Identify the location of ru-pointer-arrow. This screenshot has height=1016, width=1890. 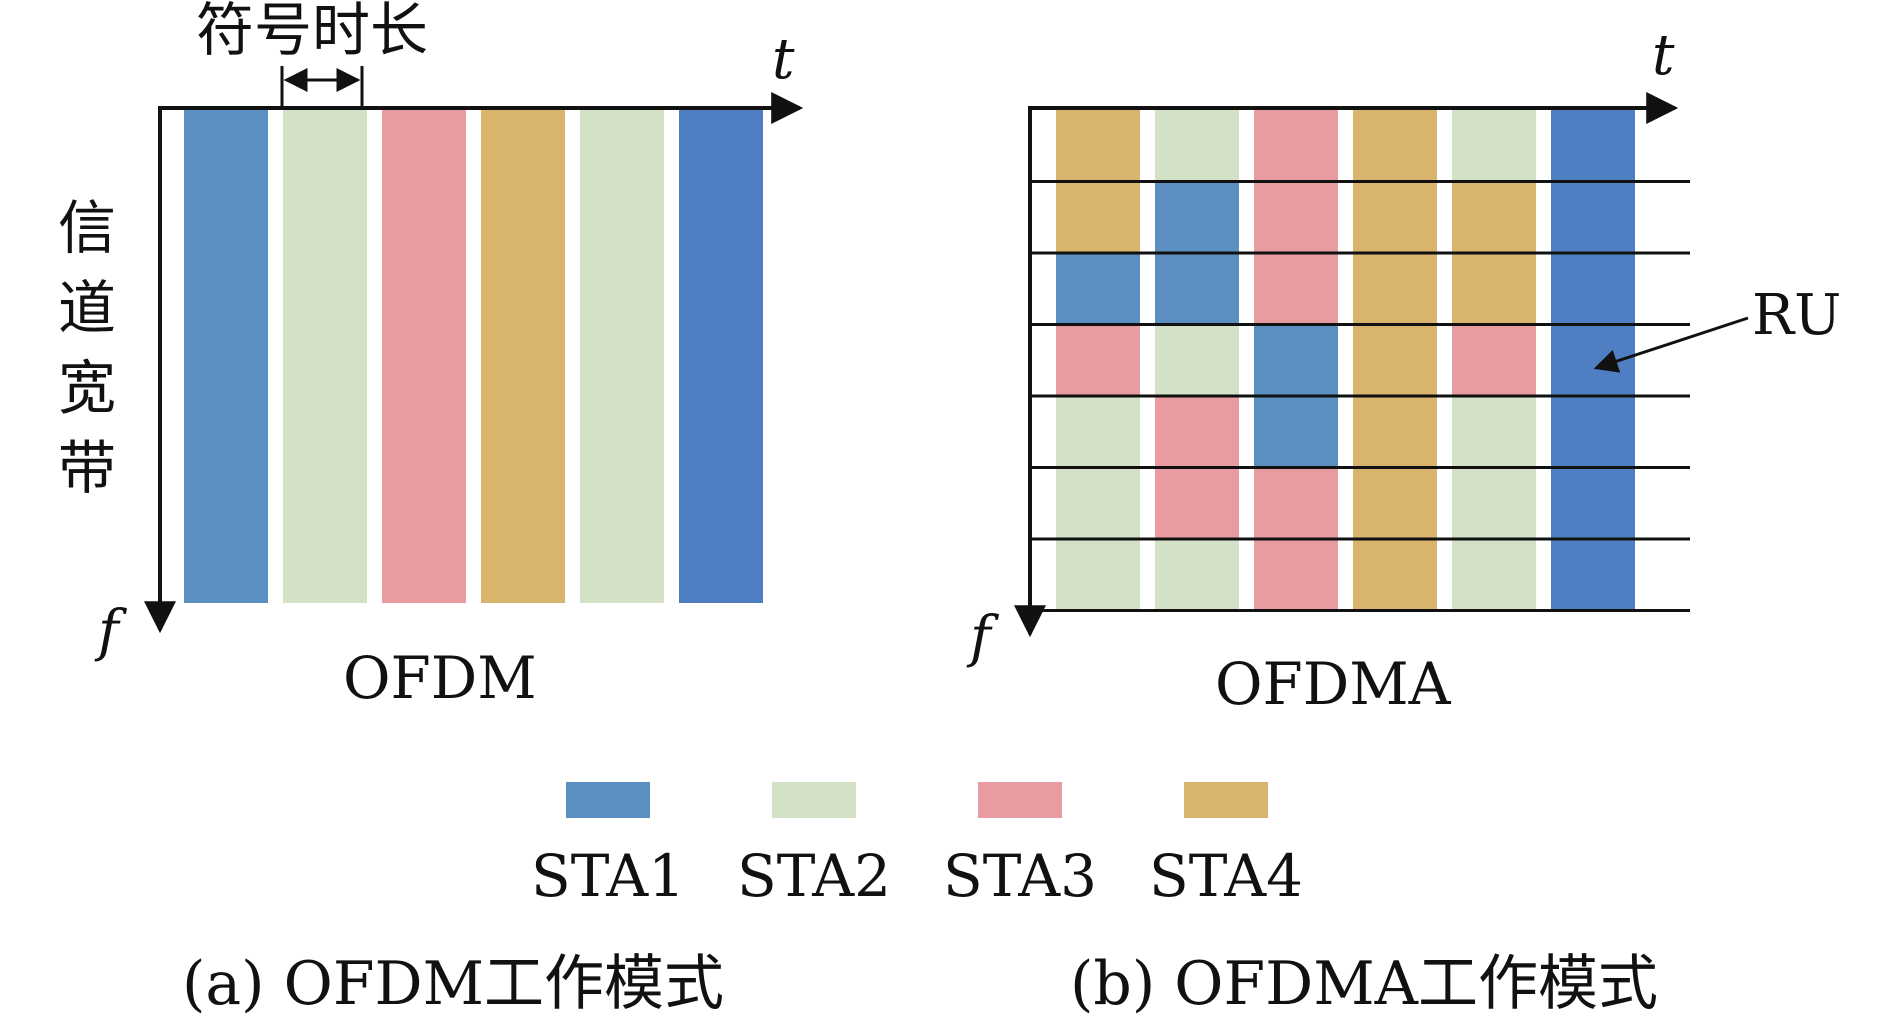
(1671, 344).